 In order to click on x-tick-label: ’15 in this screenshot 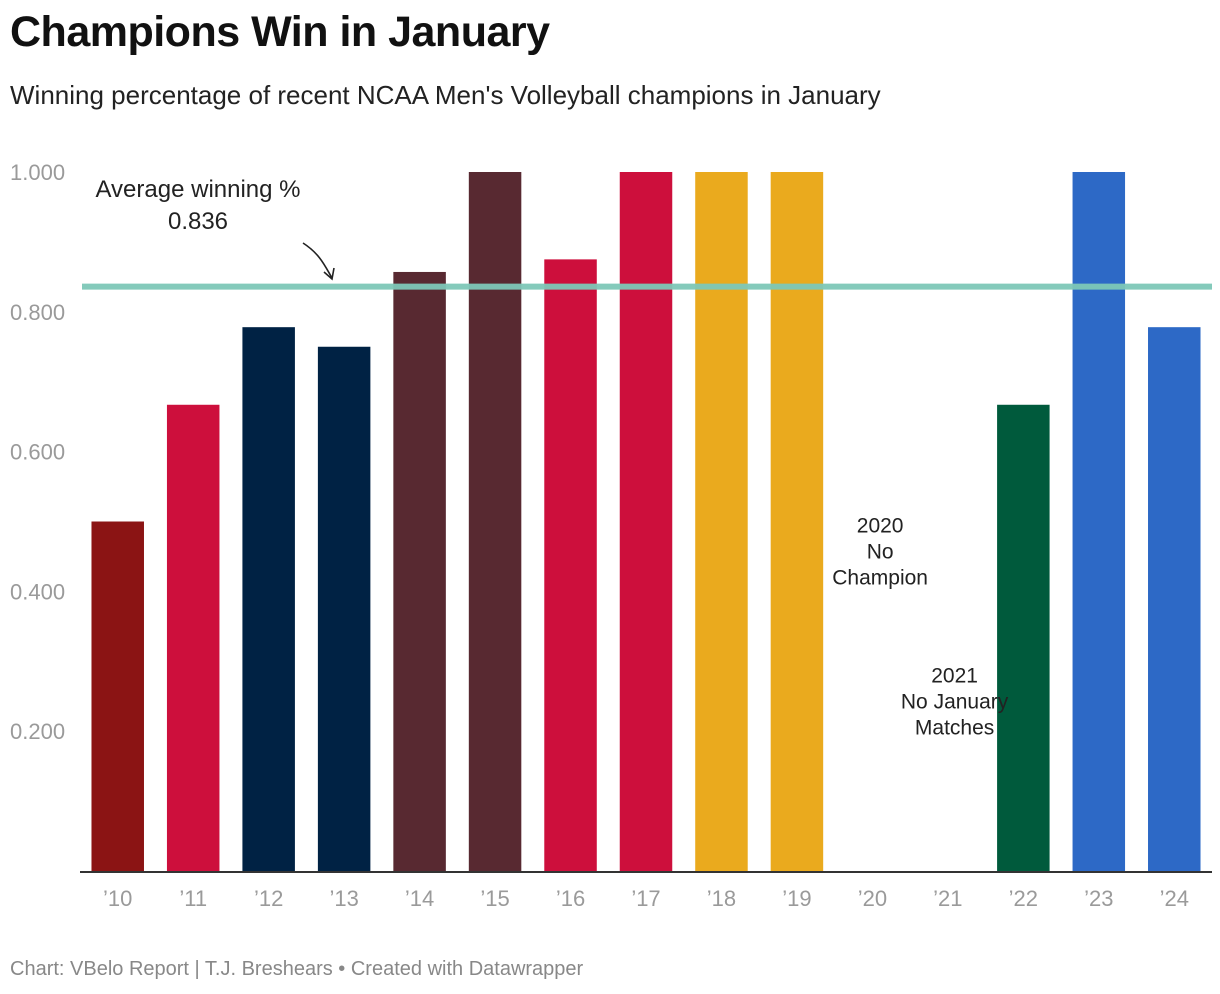, I will do `click(494, 898)`.